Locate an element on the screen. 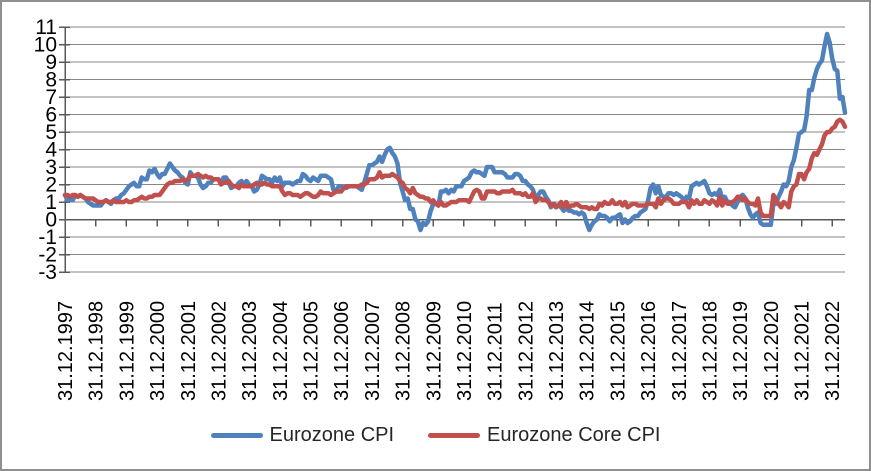  x-tick-label: 31.12.2013 is located at coordinates (557, 351).